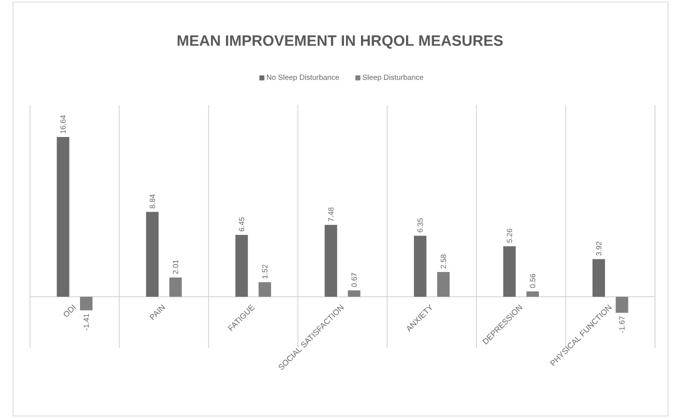  I want to click on x-tick-label: ODI, so click(70, 310).